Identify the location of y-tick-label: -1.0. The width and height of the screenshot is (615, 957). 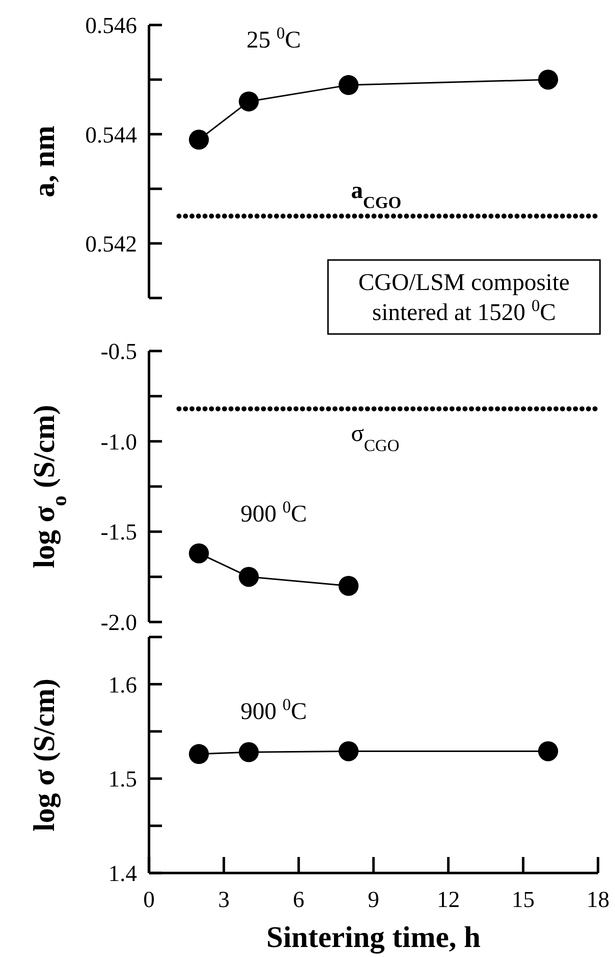
(118, 441).